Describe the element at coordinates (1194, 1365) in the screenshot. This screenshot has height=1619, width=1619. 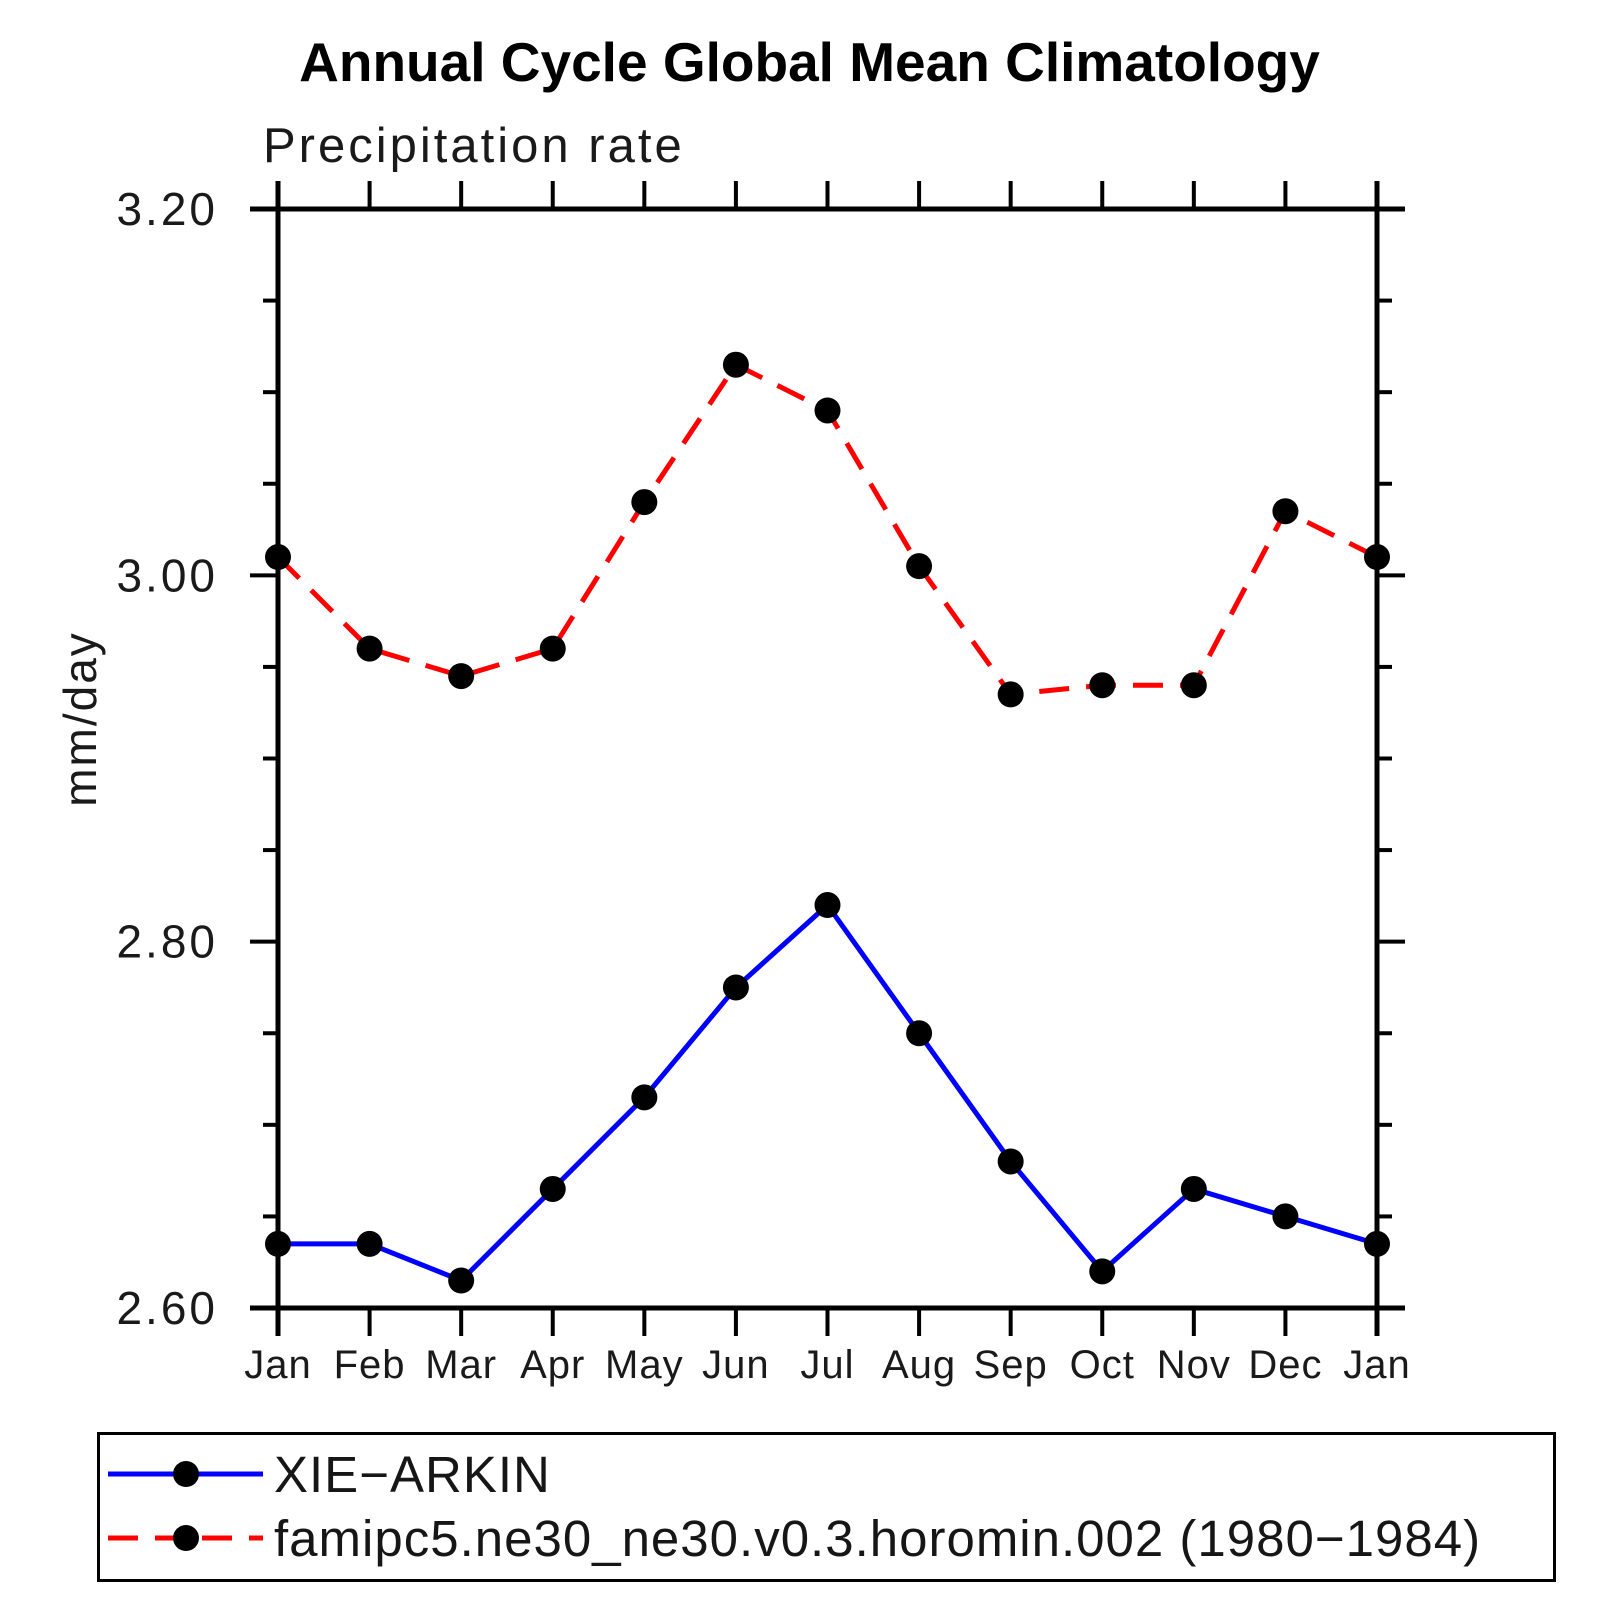
I see `x-tick-label: Nov` at that location.